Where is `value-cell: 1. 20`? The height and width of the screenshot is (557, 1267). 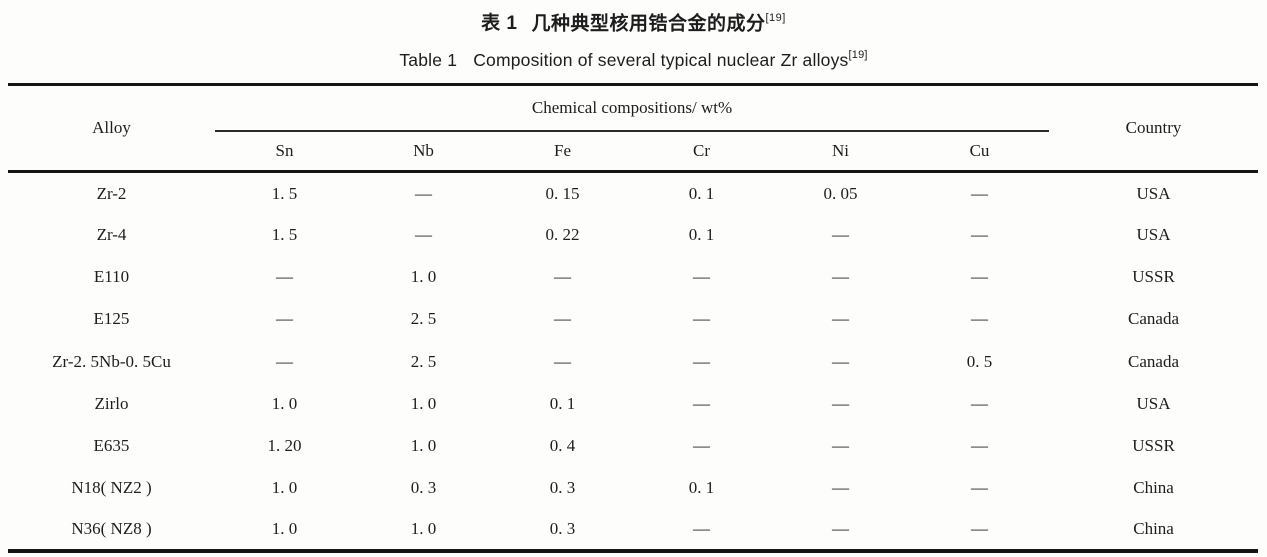
value-cell: 1. 20 is located at coordinates (284, 445).